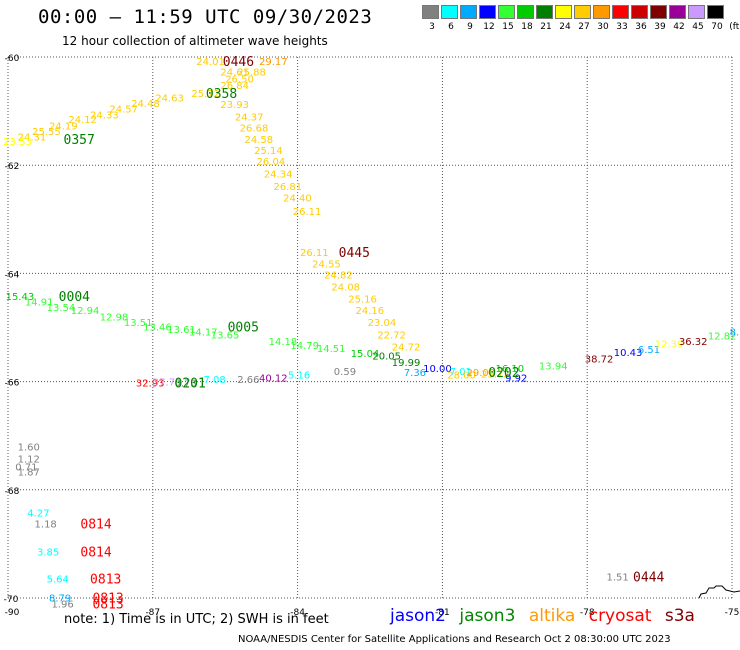  What do you see at coordinates (370, 311) in the screenshot?
I see `wave-height-point: 24.16` at bounding box center [370, 311].